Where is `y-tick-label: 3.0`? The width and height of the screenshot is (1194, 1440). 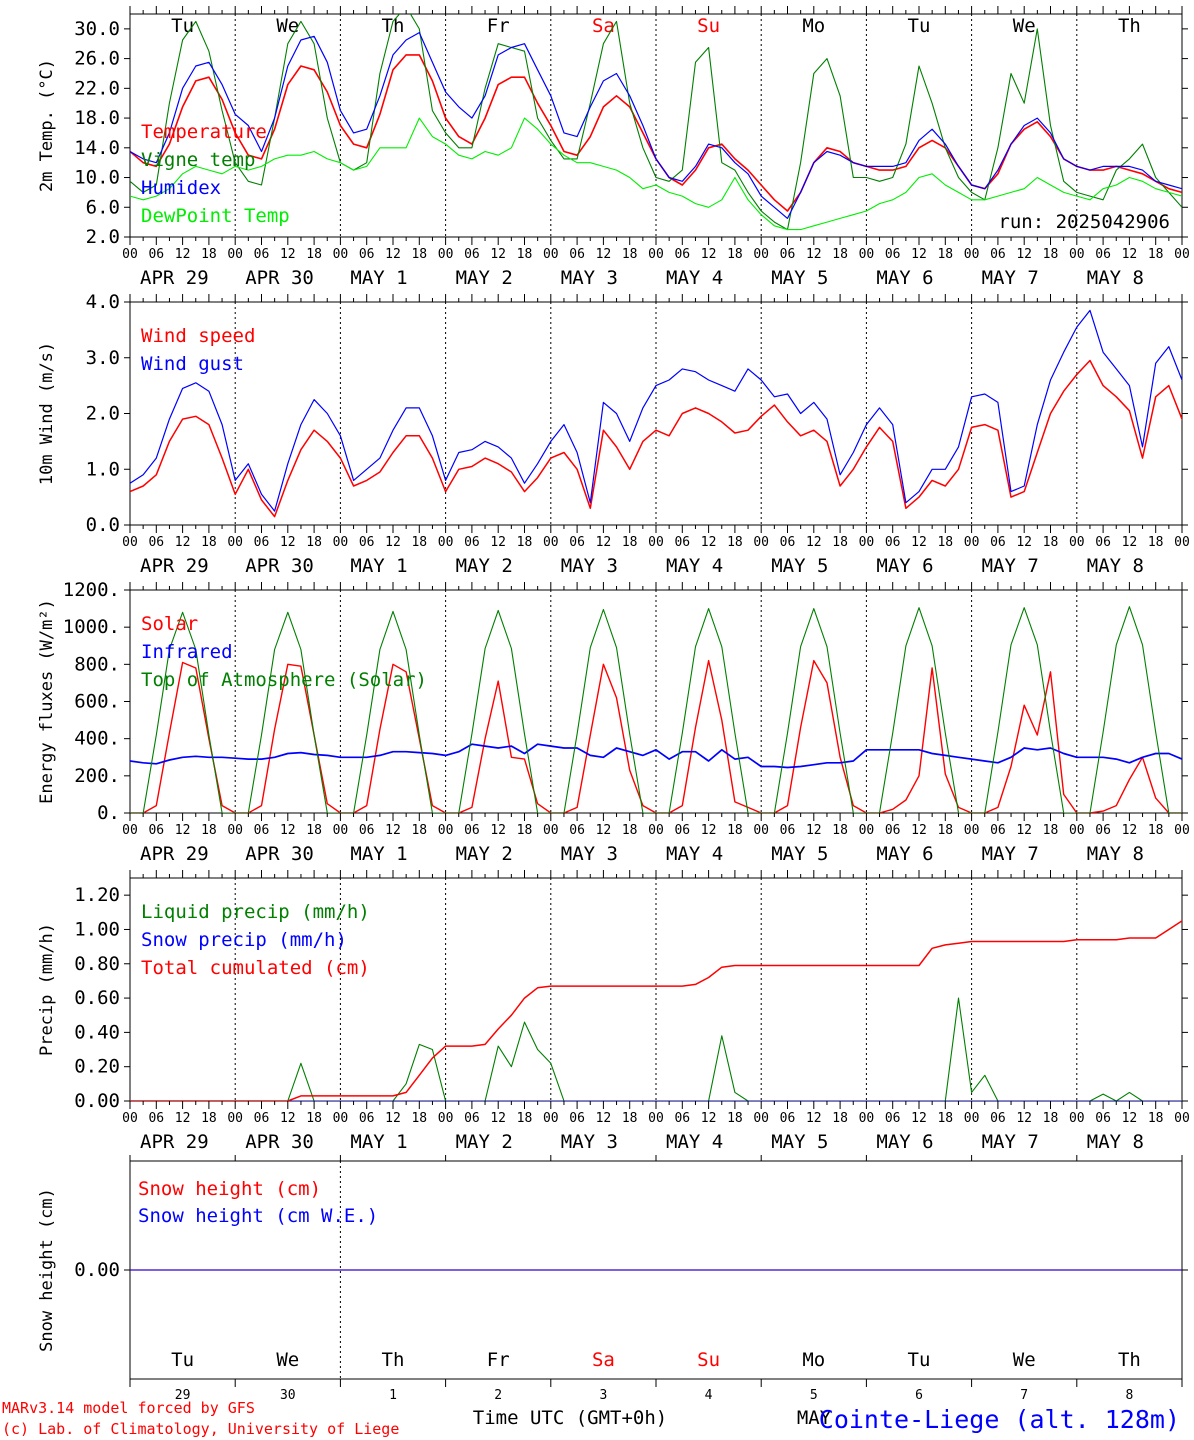 y-tick-label: 3.0 is located at coordinates (103, 358).